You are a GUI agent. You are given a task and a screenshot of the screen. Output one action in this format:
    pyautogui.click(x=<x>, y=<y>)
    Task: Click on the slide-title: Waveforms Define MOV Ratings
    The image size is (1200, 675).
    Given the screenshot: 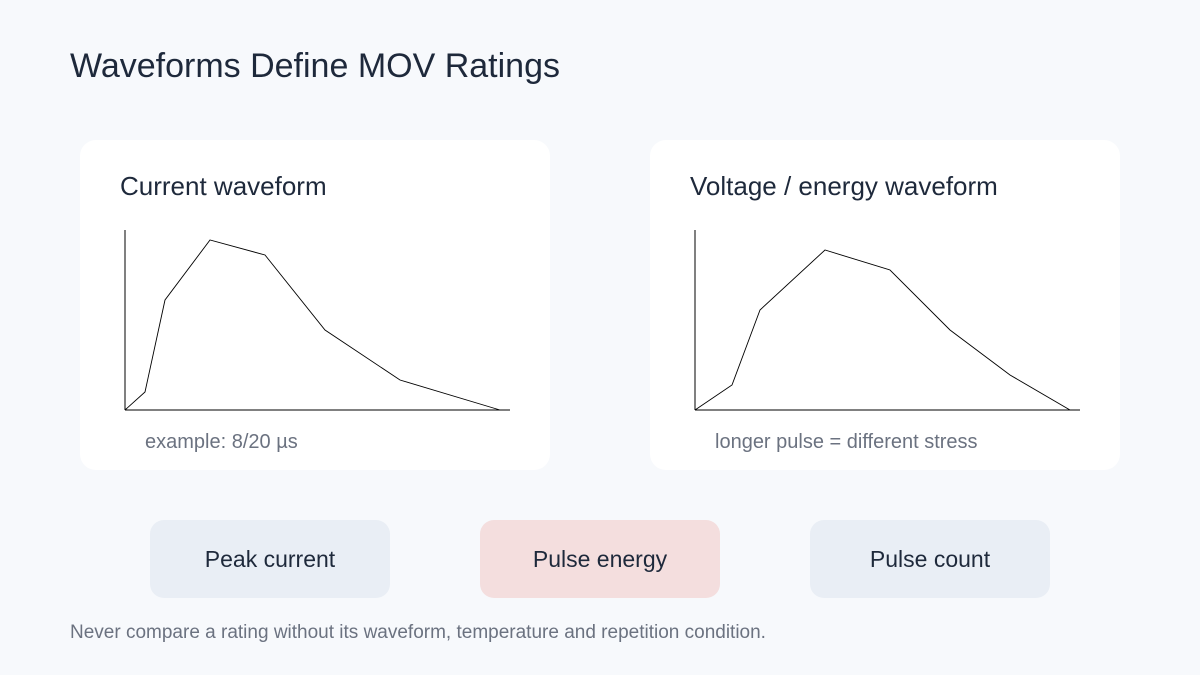 What is the action you would take?
    pyautogui.click(x=315, y=66)
    